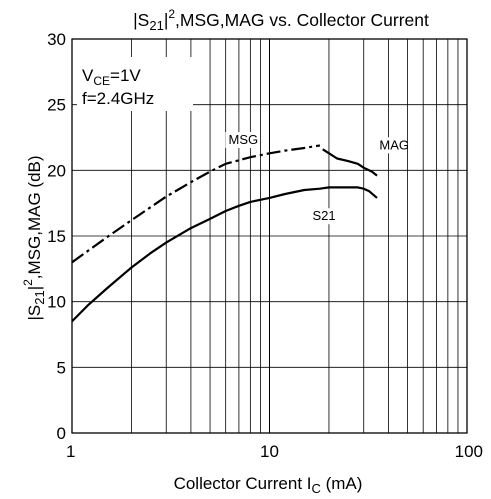 This screenshot has width=491, height=499. I want to click on curve-annotations: MSG MAG S21, so click(317, 178).